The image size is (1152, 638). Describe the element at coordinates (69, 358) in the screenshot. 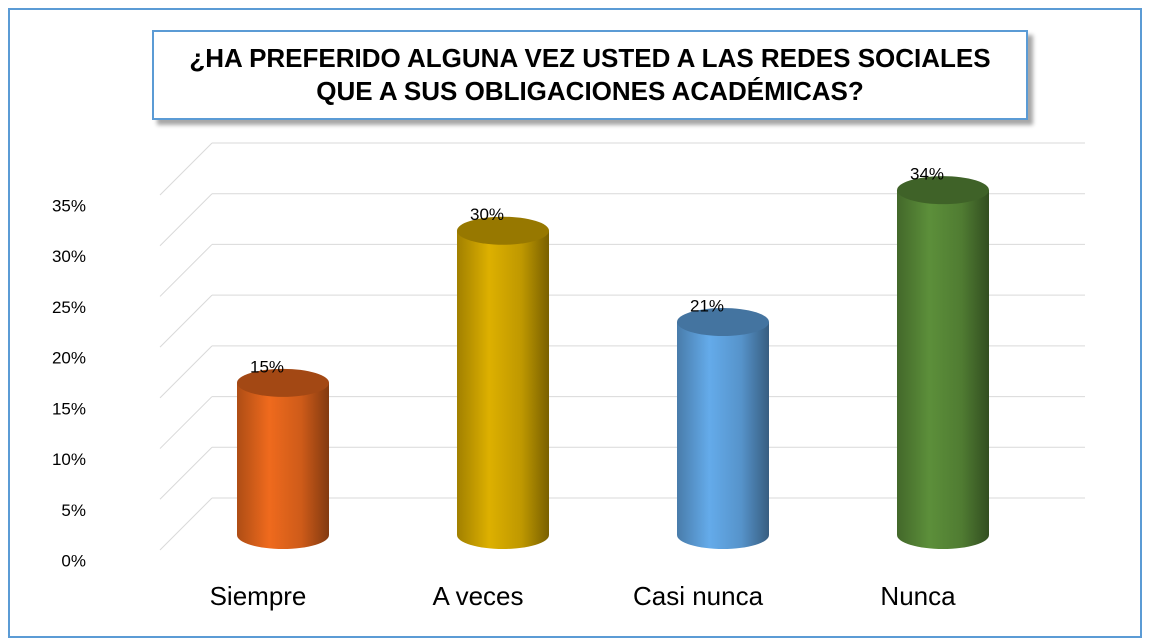

I see `y-tick-label: 20%` at that location.